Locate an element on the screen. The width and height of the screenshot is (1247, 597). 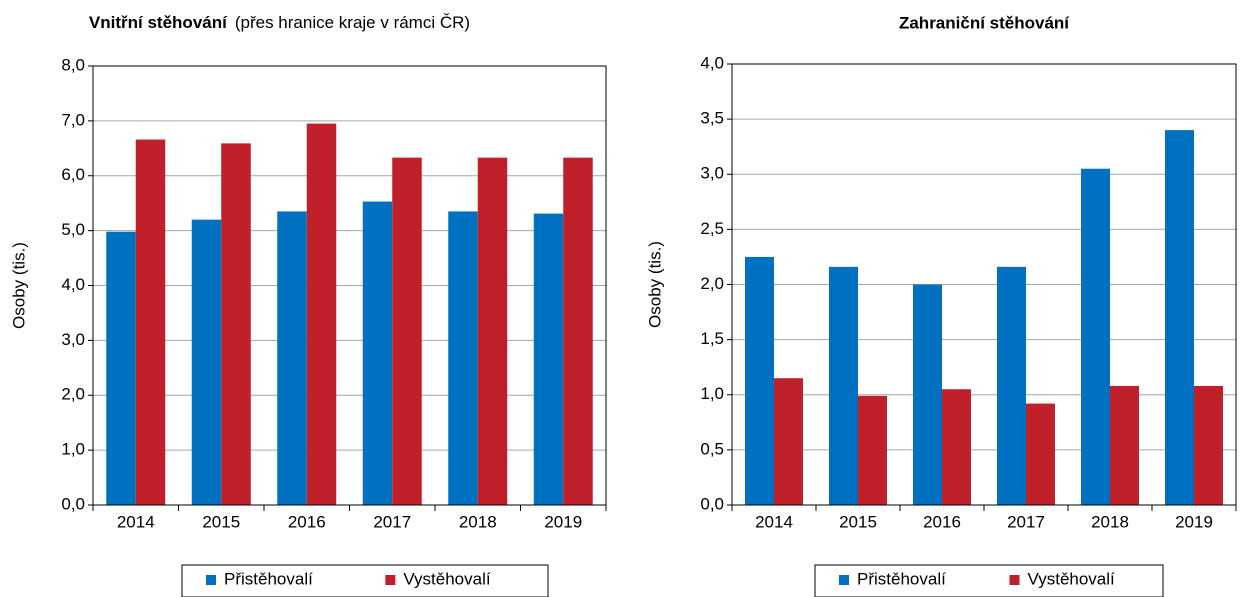
chart-subtitle: (přes hranice kraje v rámci ČR) is located at coordinates (352, 22).